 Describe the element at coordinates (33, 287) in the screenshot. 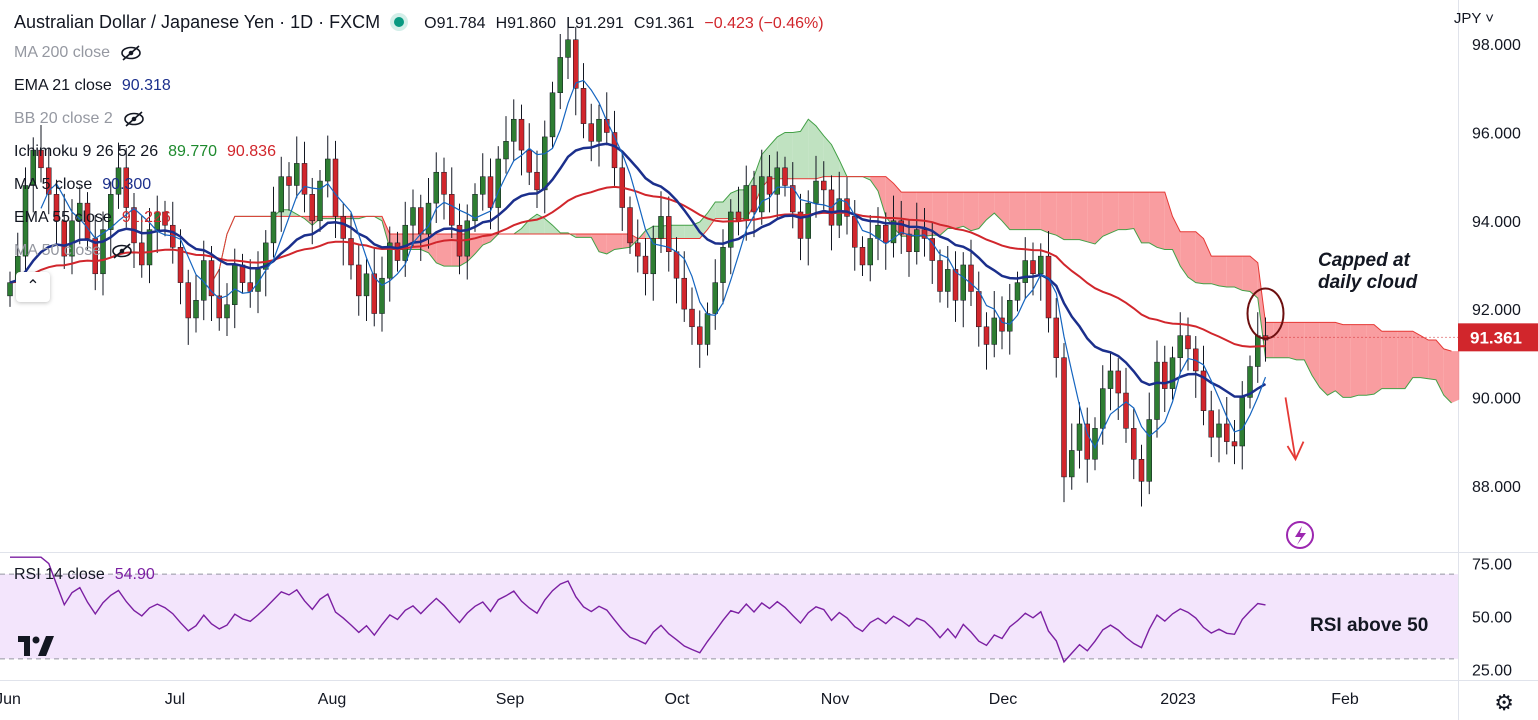

I see `collapse-legend-button: ⌃` at that location.